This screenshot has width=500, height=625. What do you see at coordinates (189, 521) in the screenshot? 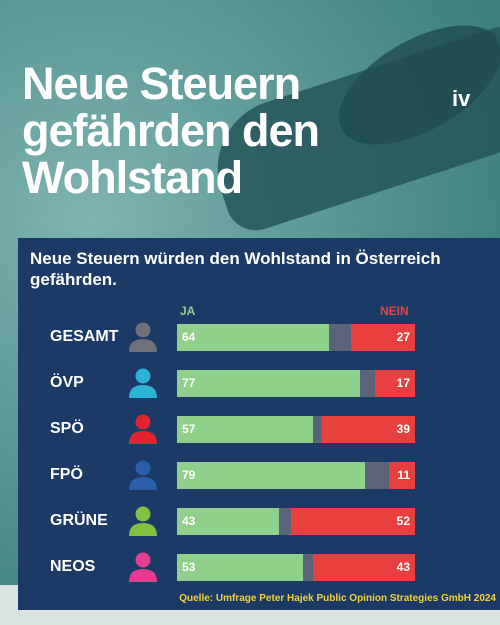
I see `value-label-ja: 43` at bounding box center [189, 521].